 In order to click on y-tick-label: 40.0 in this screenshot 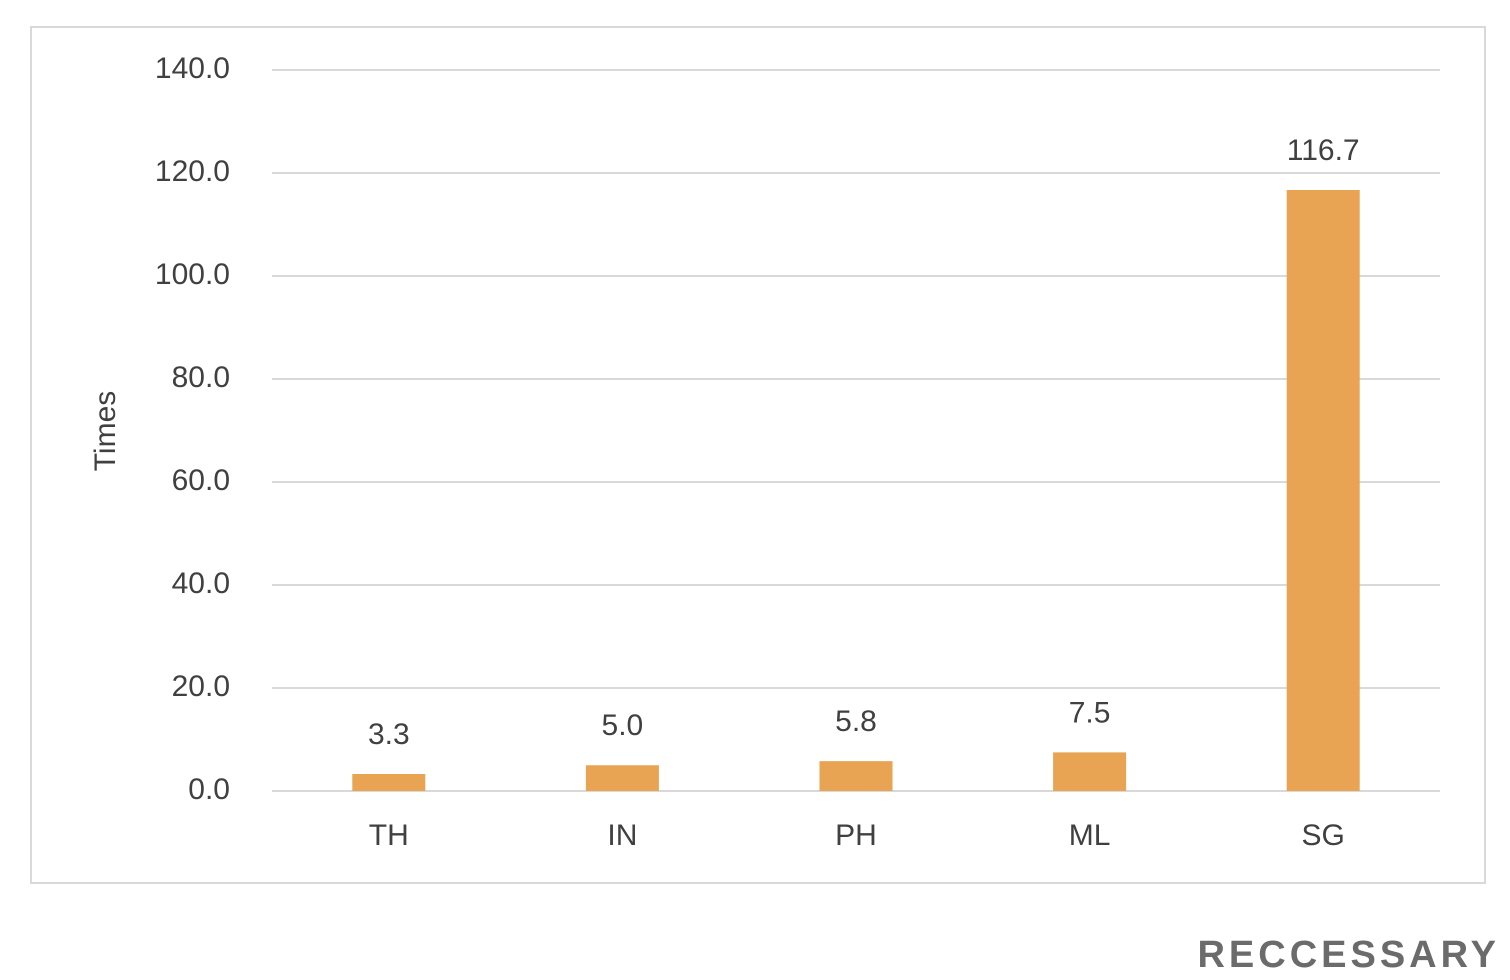, I will do `click(201, 583)`.